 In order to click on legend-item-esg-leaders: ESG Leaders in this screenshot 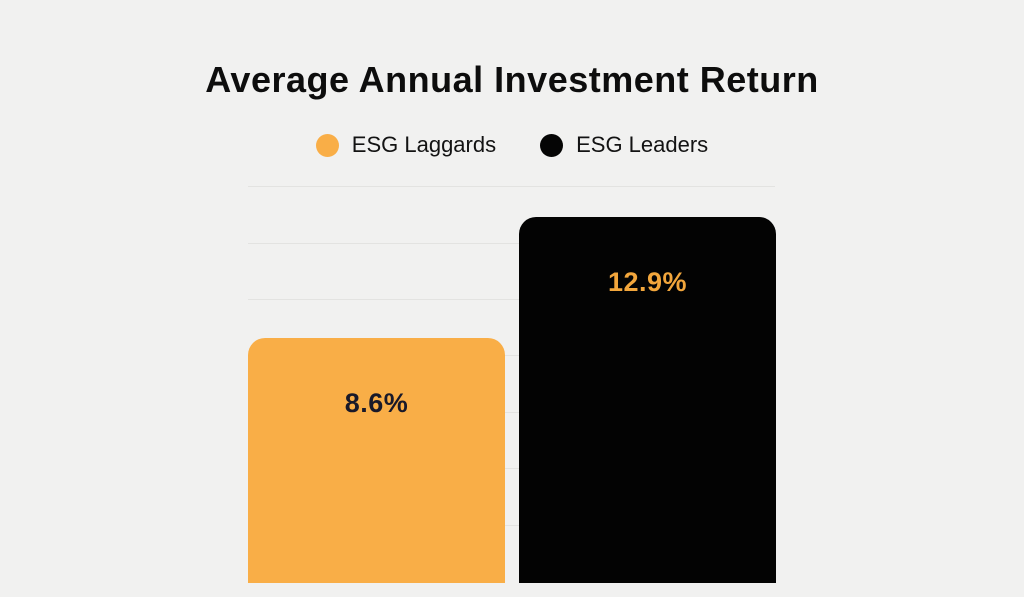, I will do `click(624, 145)`.